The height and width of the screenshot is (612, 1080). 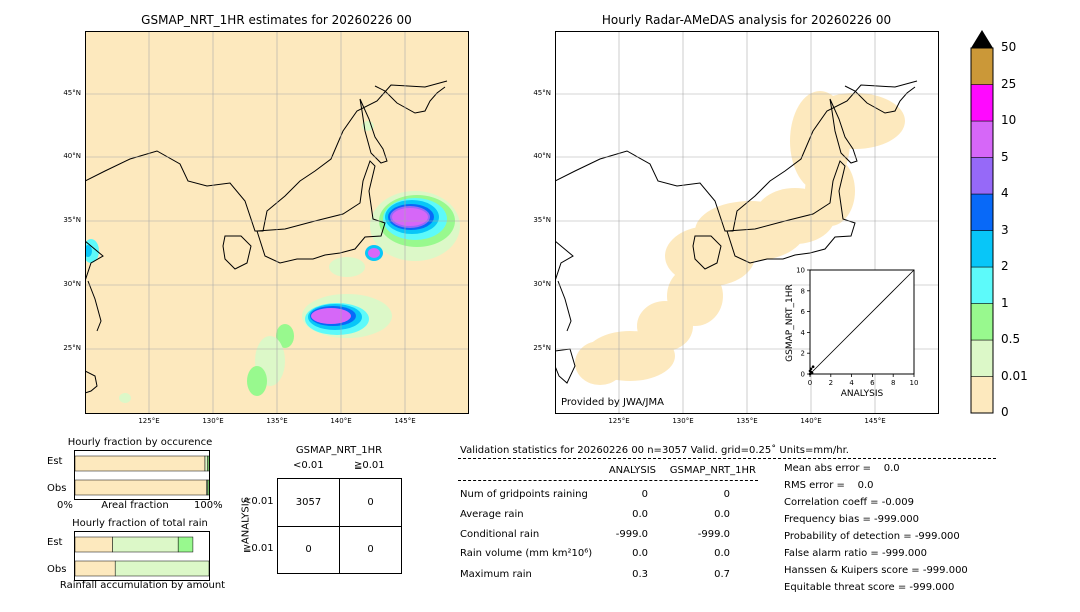 What do you see at coordinates (542, 348) in the screenshot?
I see `right-lat-tick-25: 25°N` at bounding box center [542, 348].